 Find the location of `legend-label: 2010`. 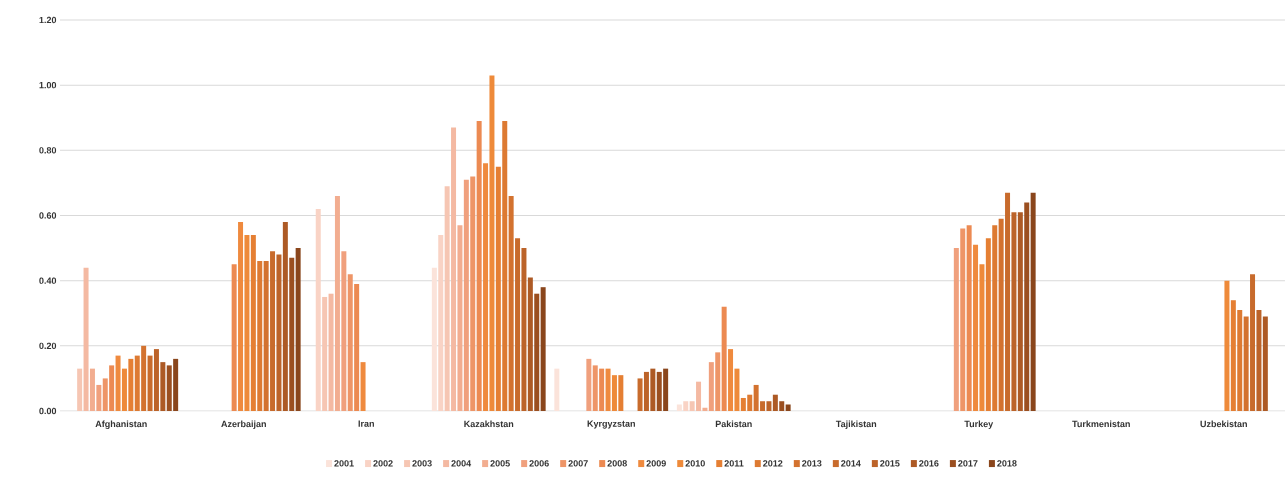

legend-label: 2010 is located at coordinates (695, 463).